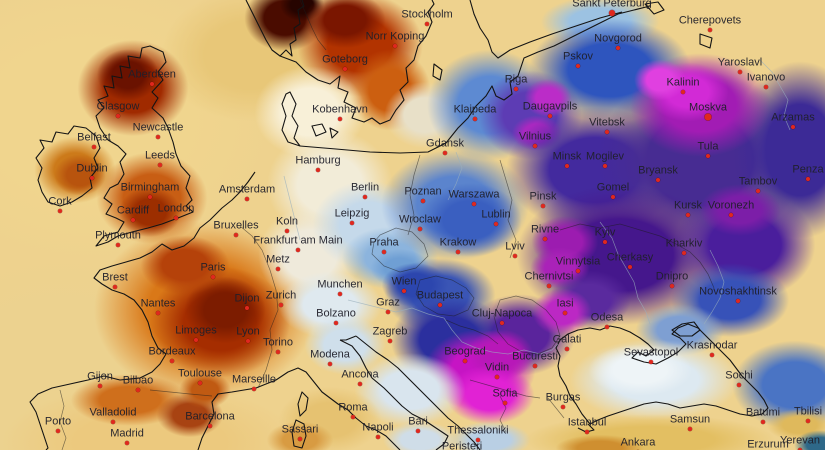  Describe the element at coordinates (543, 196) in the screenshot. I see `city-label: Pinsk` at that location.